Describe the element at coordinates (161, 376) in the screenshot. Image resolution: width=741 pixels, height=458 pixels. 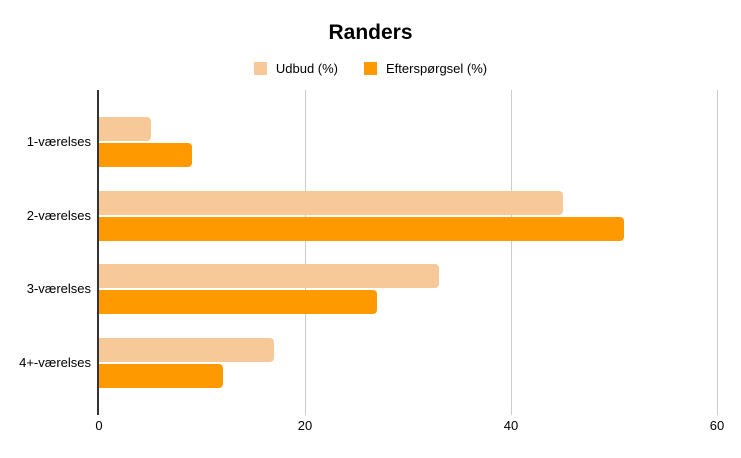
I see `bar-series1-cat3` at that location.